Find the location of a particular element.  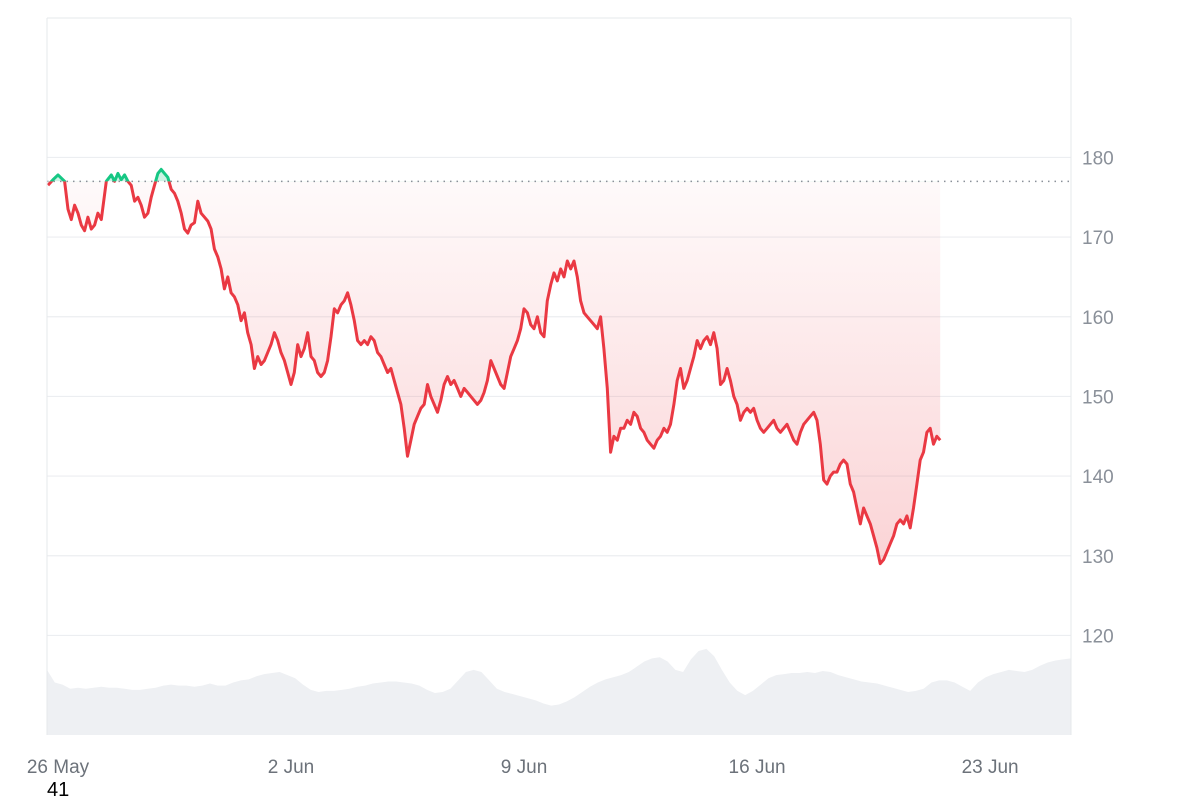

x-tick-label: 9 Jun is located at coordinates (524, 767).